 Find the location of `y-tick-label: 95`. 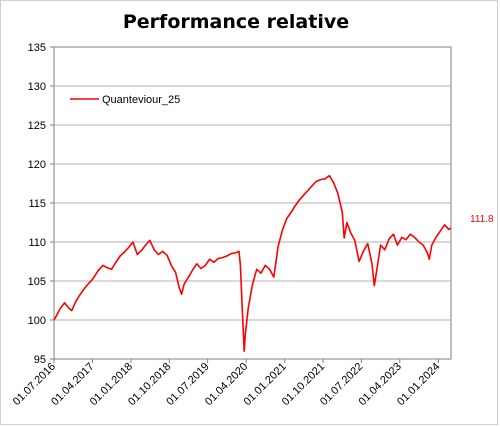

y-tick-label: 95 is located at coordinates (40, 360).